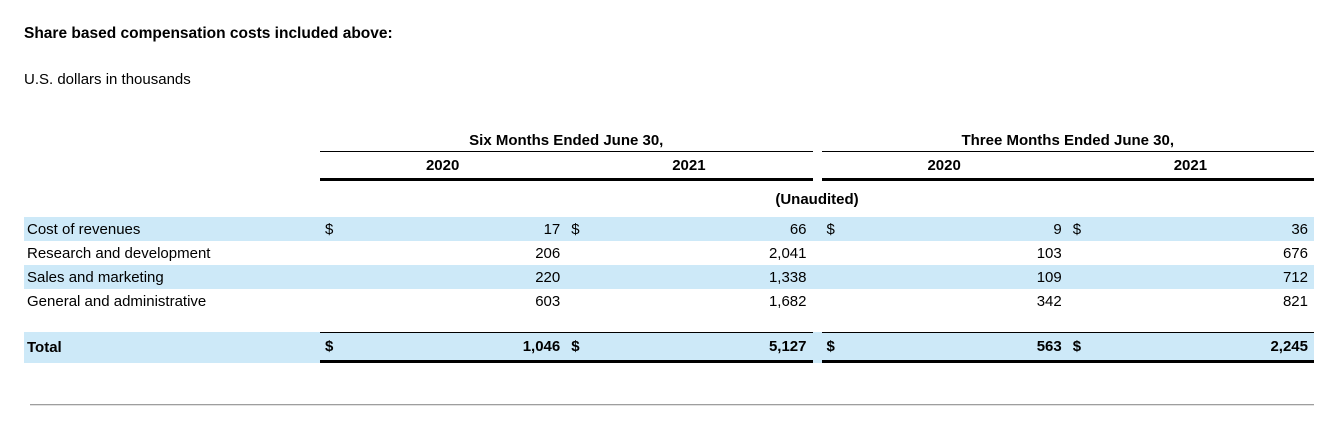 This screenshot has width=1338, height=432. Describe the element at coordinates (443, 301) in the screenshot. I see `table-cell: 603` at that location.